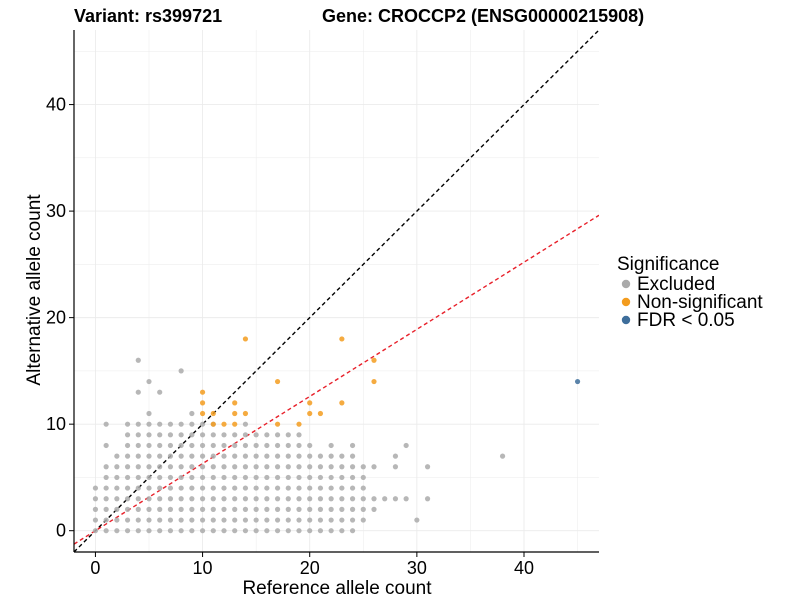  I want to click on y-tick-label: 40, so click(56, 105).